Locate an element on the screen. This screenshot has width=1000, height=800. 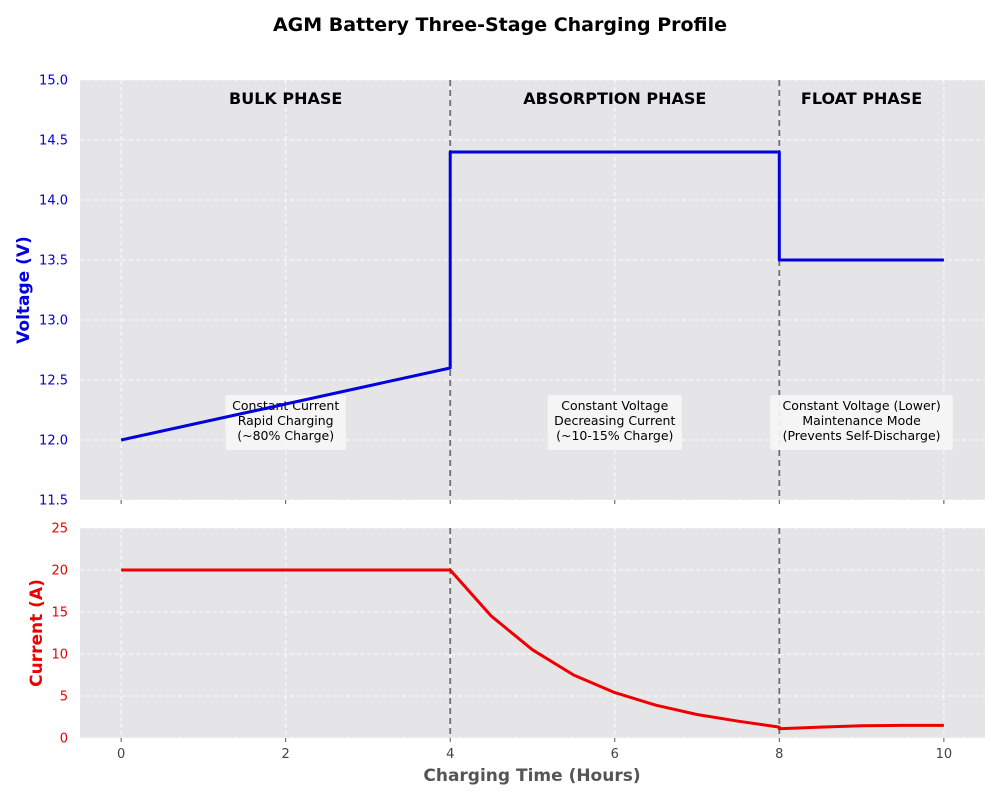
x-tick-label: 0 is located at coordinates (121, 754).